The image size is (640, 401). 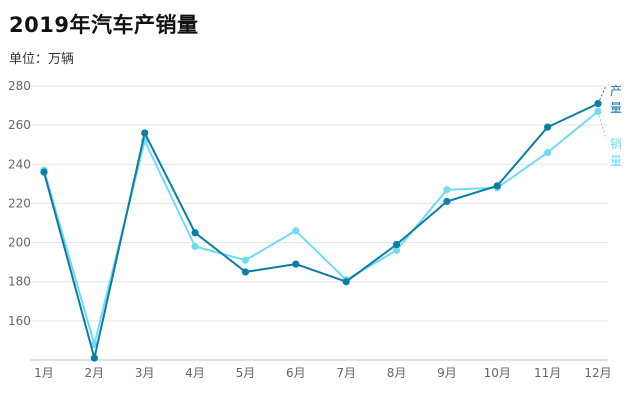 What do you see at coordinates (19, 243) in the screenshot?
I see `y-tick-label: 200` at bounding box center [19, 243].